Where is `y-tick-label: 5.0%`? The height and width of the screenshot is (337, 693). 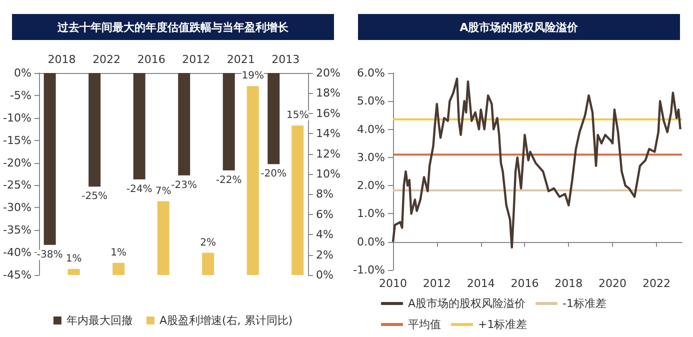
y-tick-label: 5.0% is located at coordinates (371, 101).